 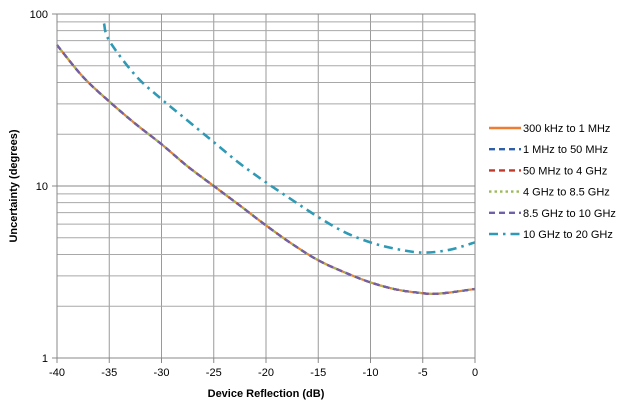 I want to click on legend-label-4: 4 GHz to 8.5 GHz, so click(x=566, y=193).